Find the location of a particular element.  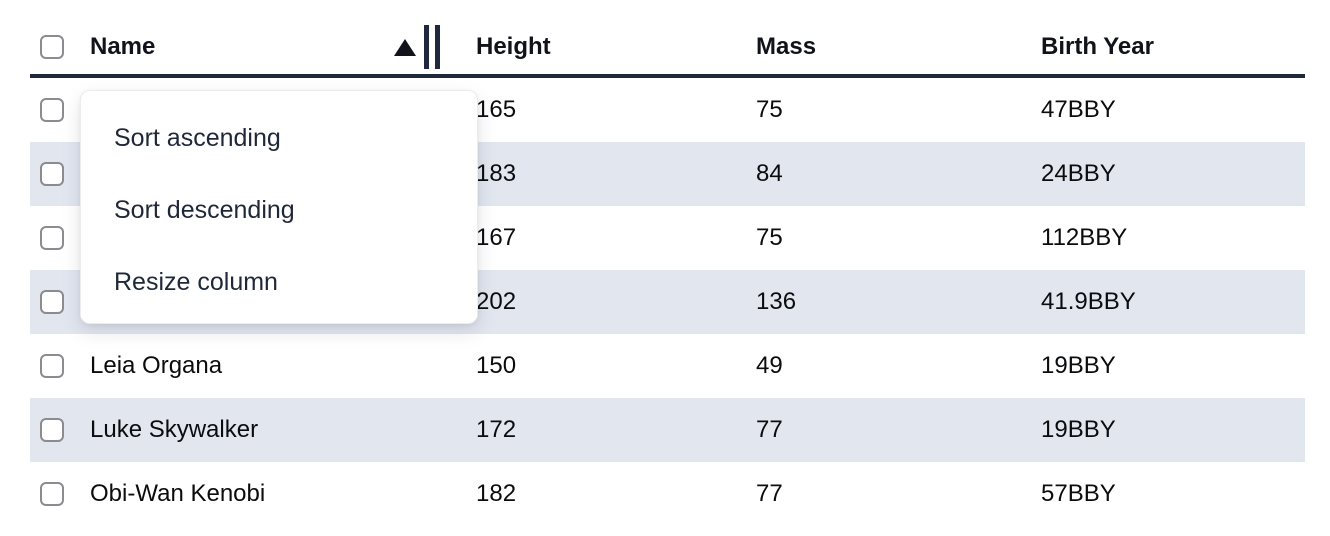

table-header-row: Name Height Mass Birth Year is located at coordinates (667, 49).